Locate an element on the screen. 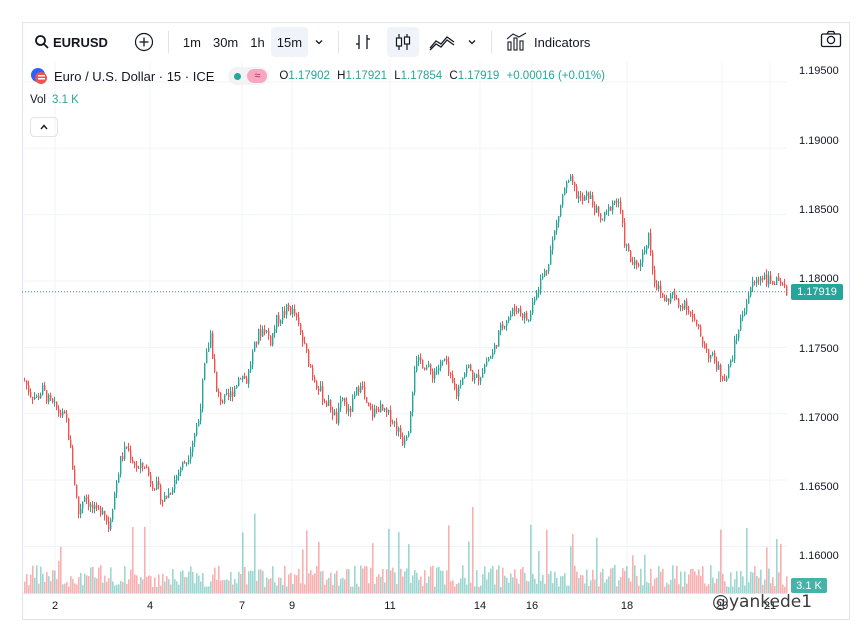  bars-style-button is located at coordinates (363, 42).